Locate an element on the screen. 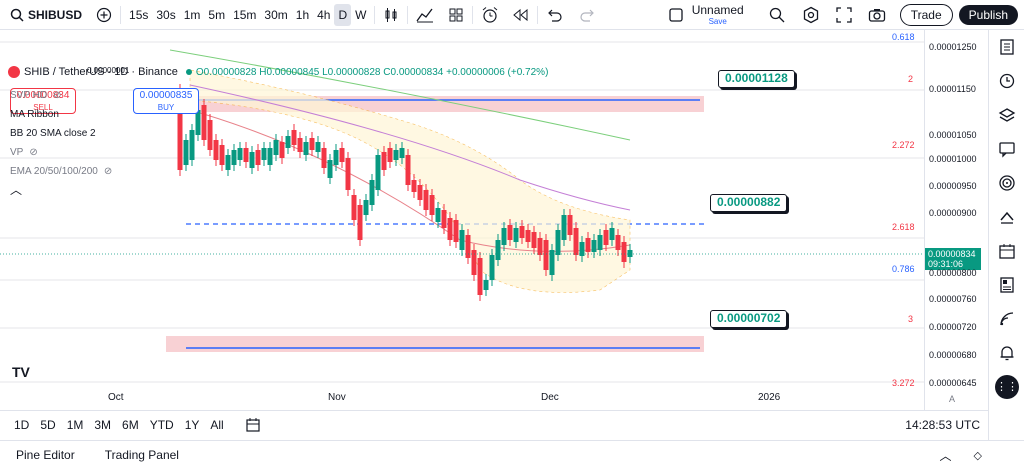 This screenshot has height=469, width=1024. trade-button: Trade is located at coordinates (926, 14).